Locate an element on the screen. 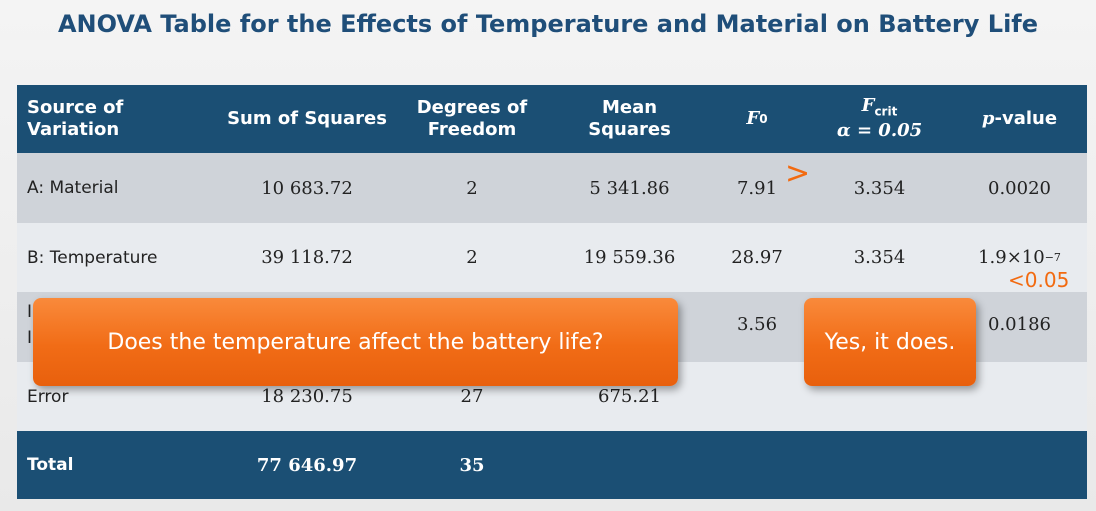 This screenshot has height=511, width=1096. header-df-line2: Freedom is located at coordinates (472, 129).